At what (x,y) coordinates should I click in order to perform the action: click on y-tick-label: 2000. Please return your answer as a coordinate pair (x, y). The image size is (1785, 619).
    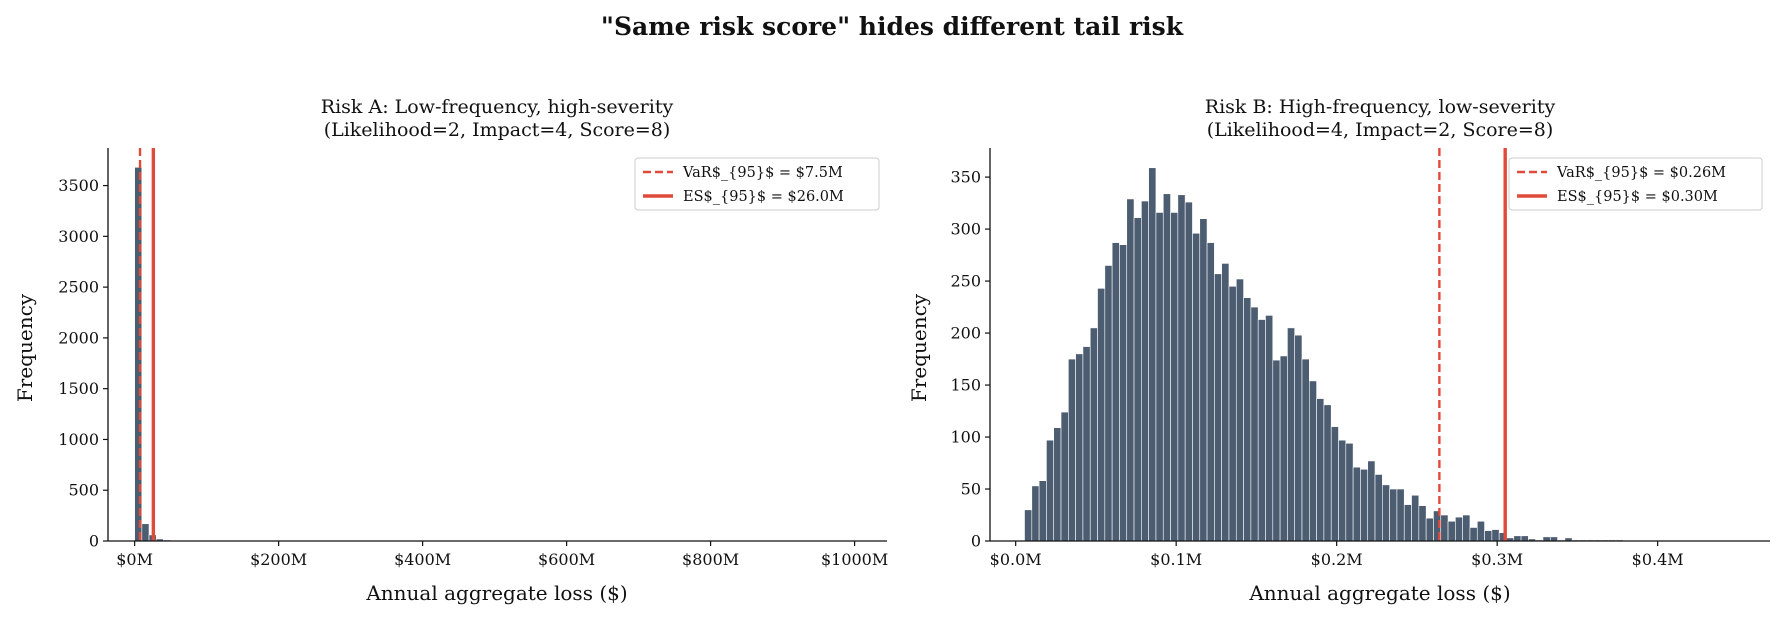
    Looking at the image, I should click on (78, 337).